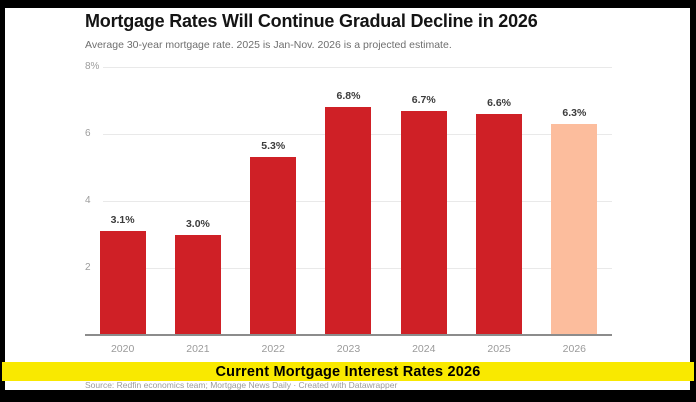 The image size is (696, 402). Describe the element at coordinates (348, 96) in the screenshot. I see `value-label-2023: 6.8%` at that location.